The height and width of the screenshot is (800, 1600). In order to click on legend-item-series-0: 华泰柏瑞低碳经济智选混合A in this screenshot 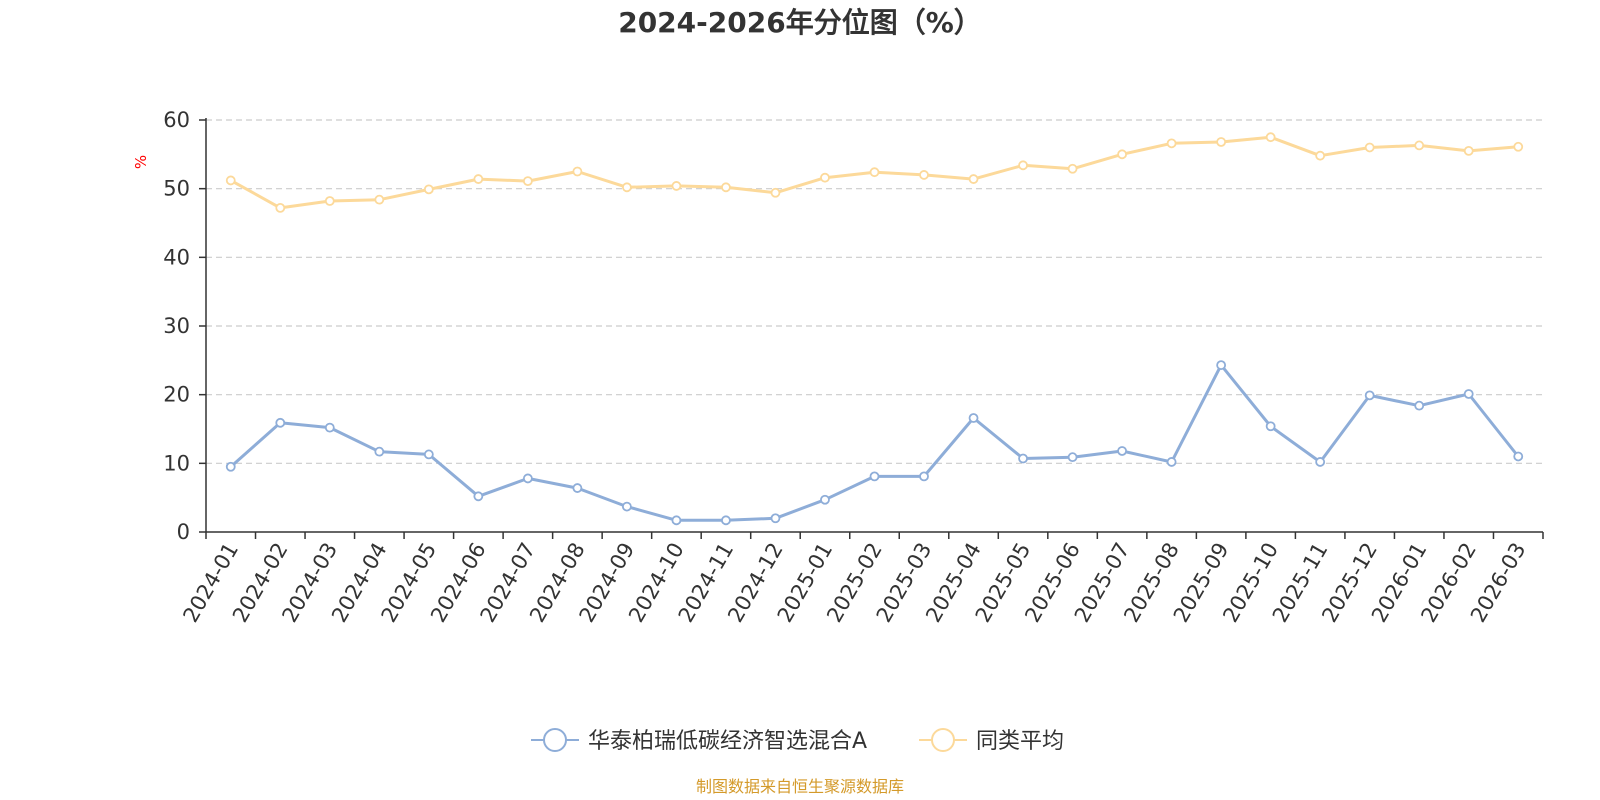, I will do `click(699, 741)`.